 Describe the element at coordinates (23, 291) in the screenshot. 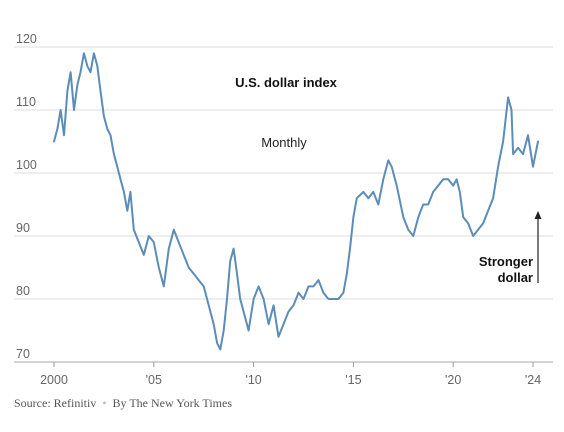

I see `y-tick-label: 80` at that location.